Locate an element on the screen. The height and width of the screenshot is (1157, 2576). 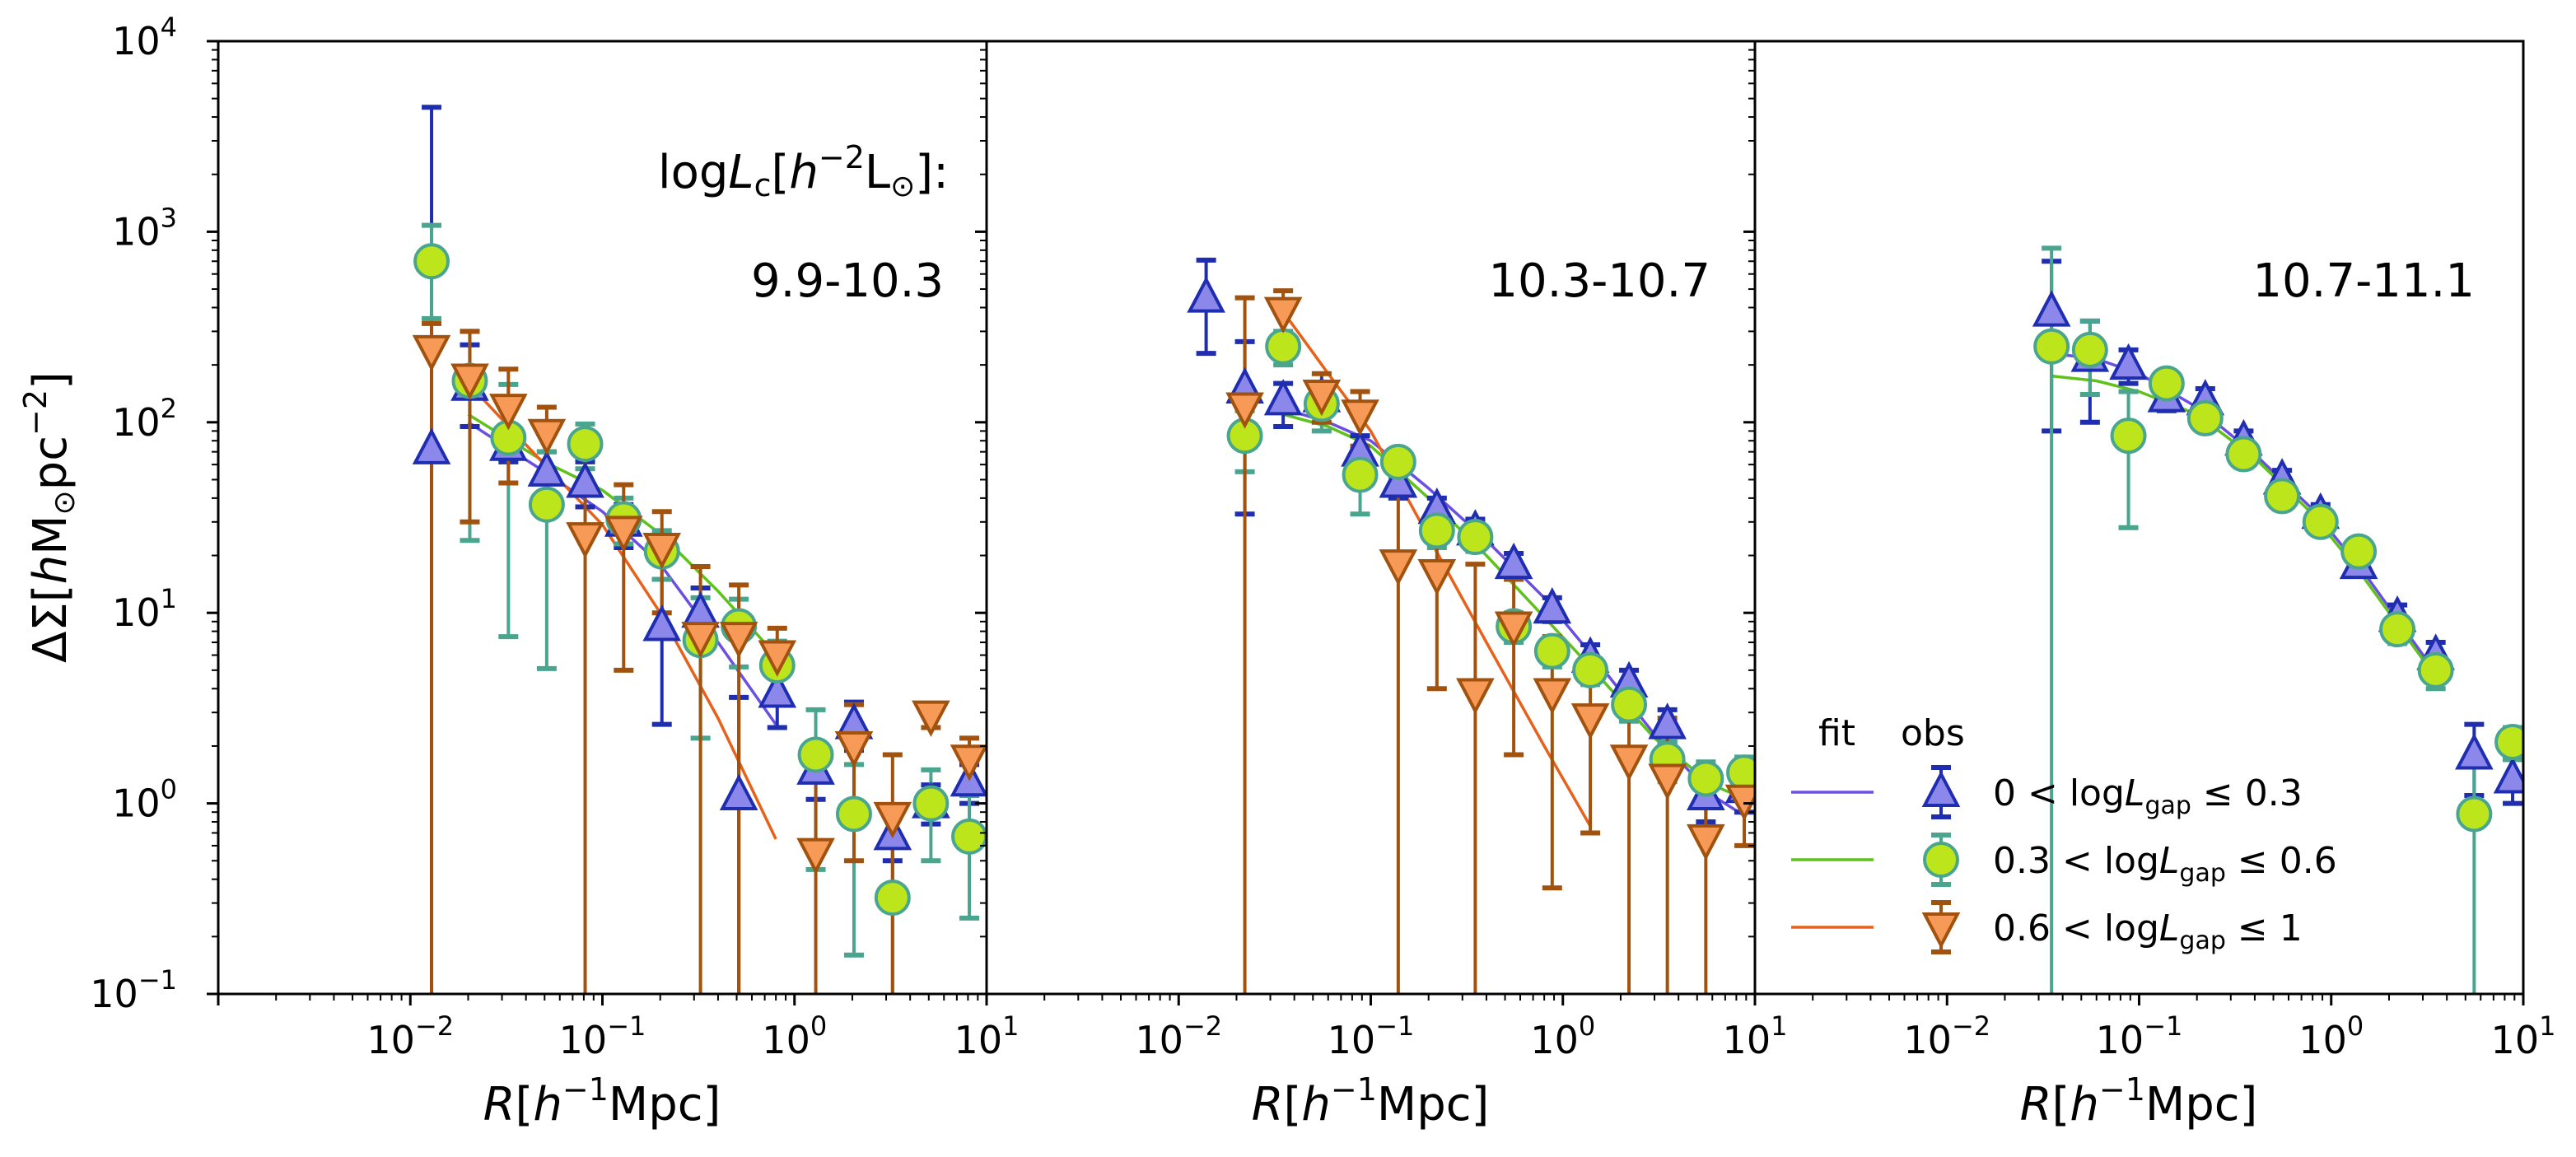
bin-label: 9.9-10.3 is located at coordinates (847, 281).